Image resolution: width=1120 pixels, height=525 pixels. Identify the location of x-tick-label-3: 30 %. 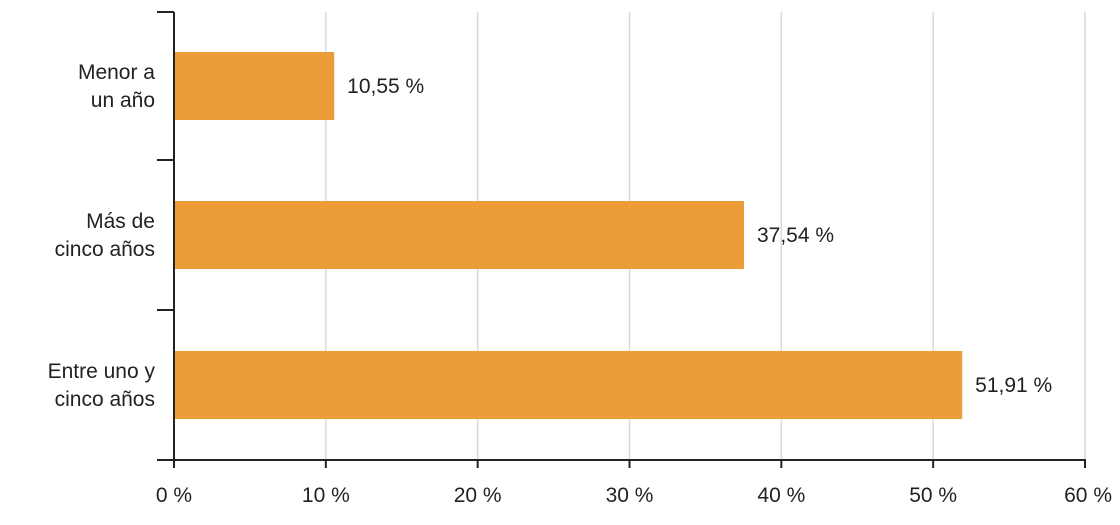
(630, 495).